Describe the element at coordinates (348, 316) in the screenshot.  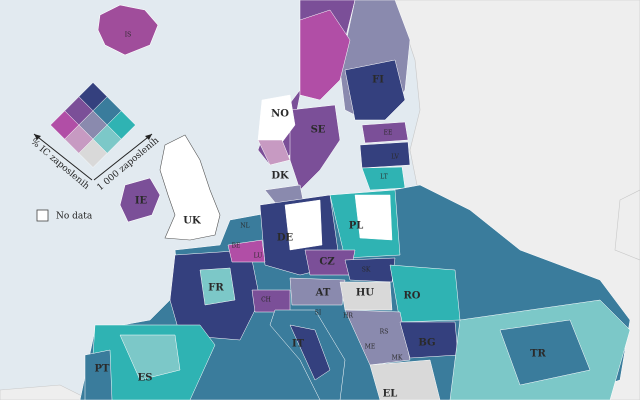
I see `country-label: HR` at that location.